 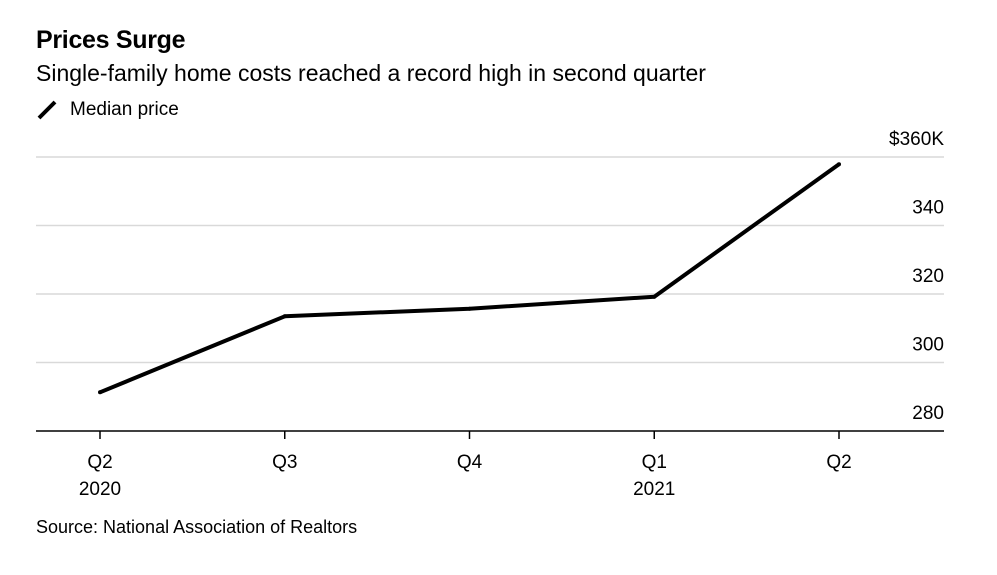 I want to click on legend-label-median-price: Median price, so click(x=124, y=109).